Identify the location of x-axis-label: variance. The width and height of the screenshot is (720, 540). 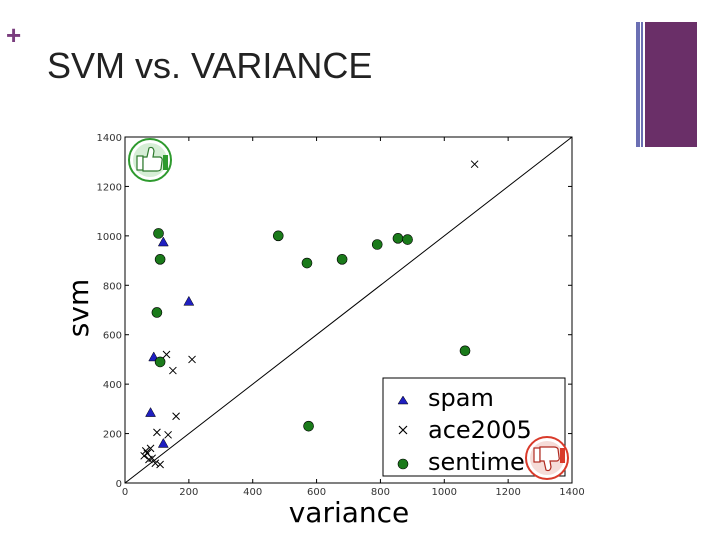
(349, 512).